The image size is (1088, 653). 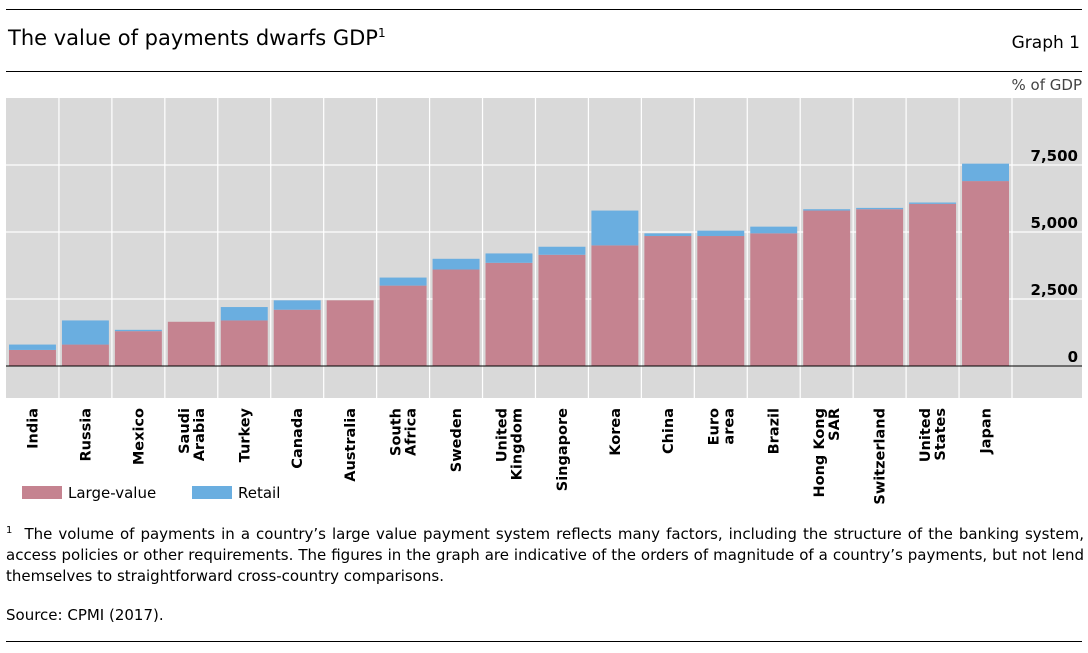 What do you see at coordinates (457, 440) in the screenshot?
I see `x-tick-label-line: Sweden` at bounding box center [457, 440].